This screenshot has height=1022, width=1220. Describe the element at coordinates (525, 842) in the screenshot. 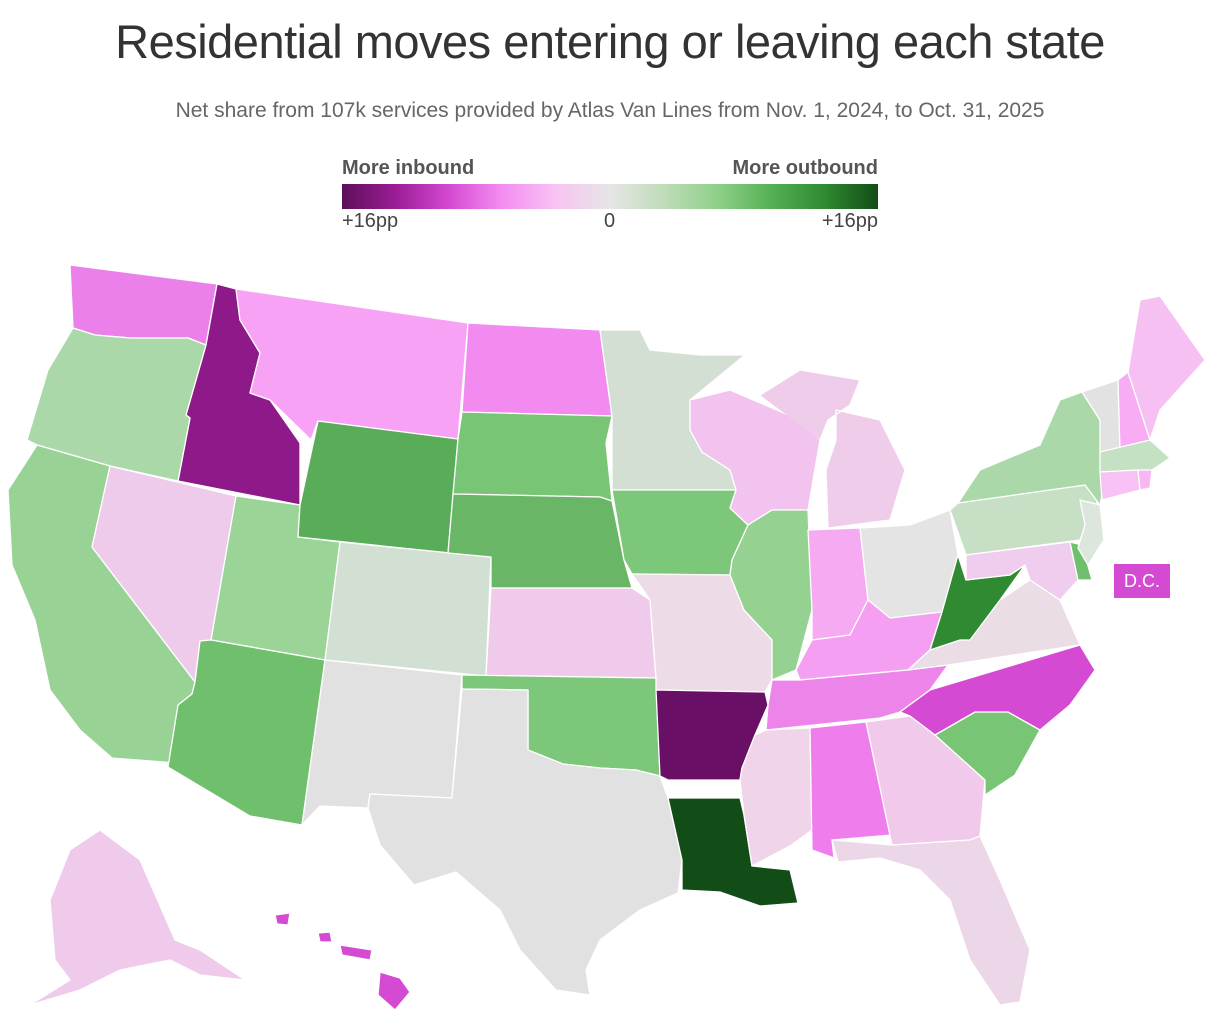

I see `state-tx` at that location.